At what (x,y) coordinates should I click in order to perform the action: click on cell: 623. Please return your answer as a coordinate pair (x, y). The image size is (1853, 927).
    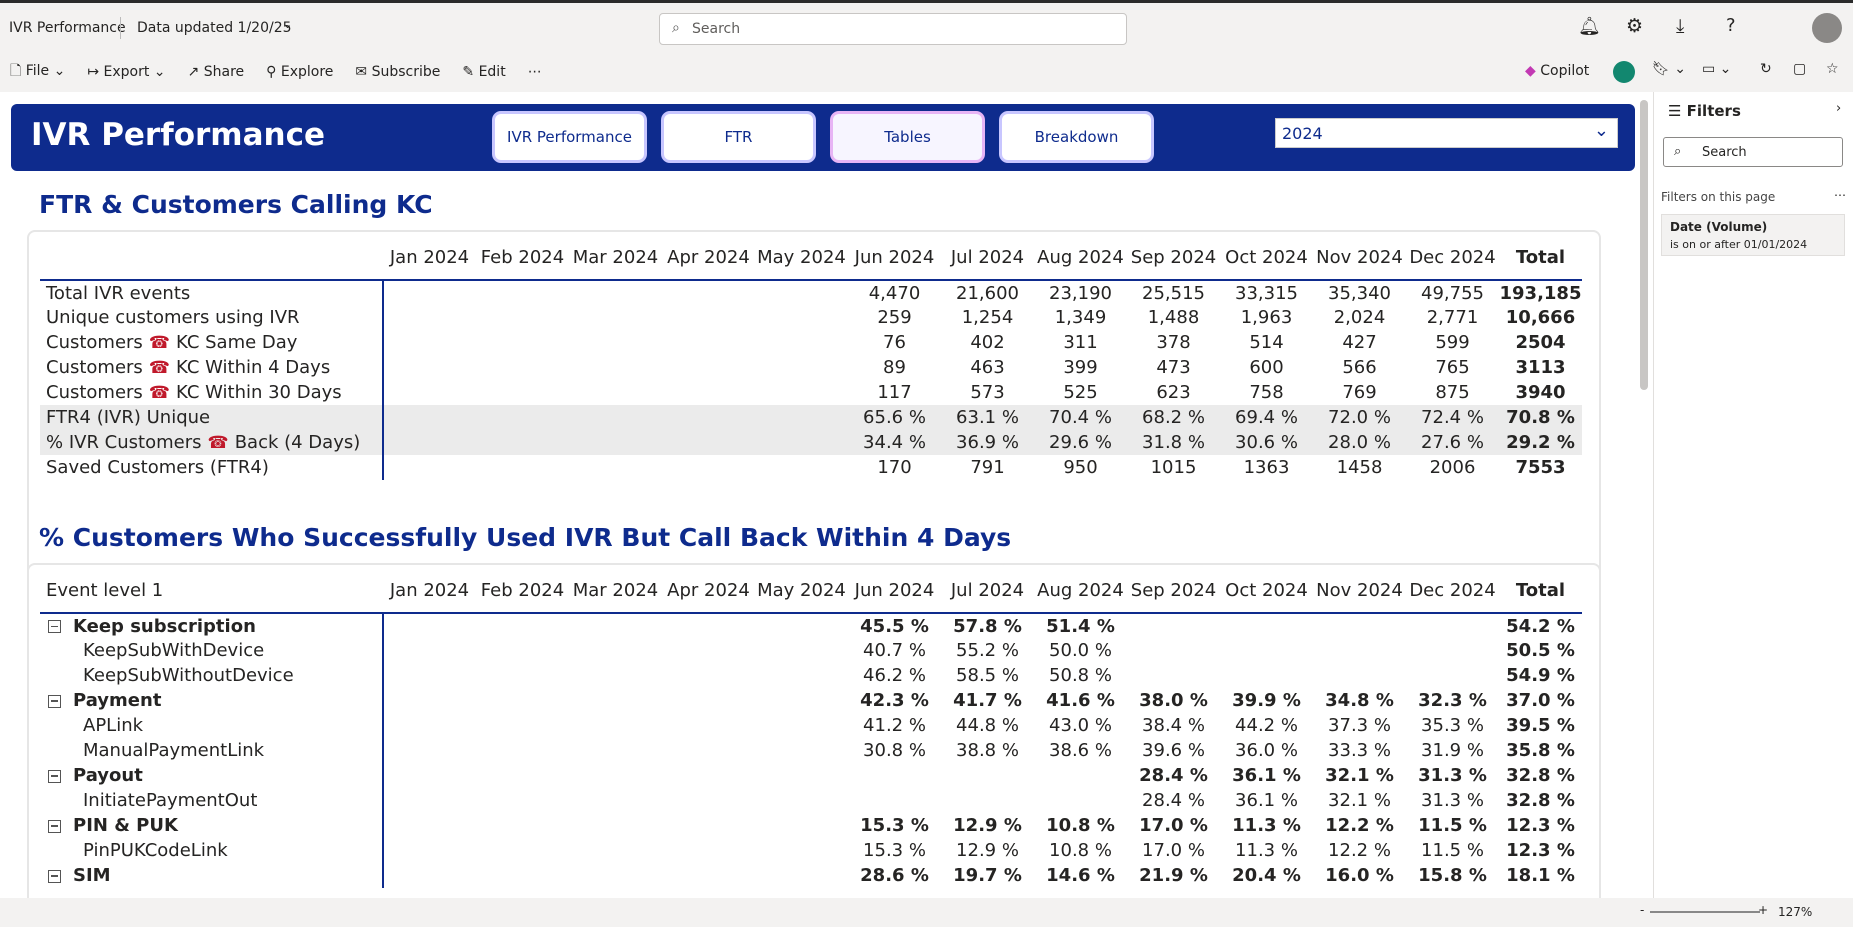
    Looking at the image, I should click on (1173, 392).